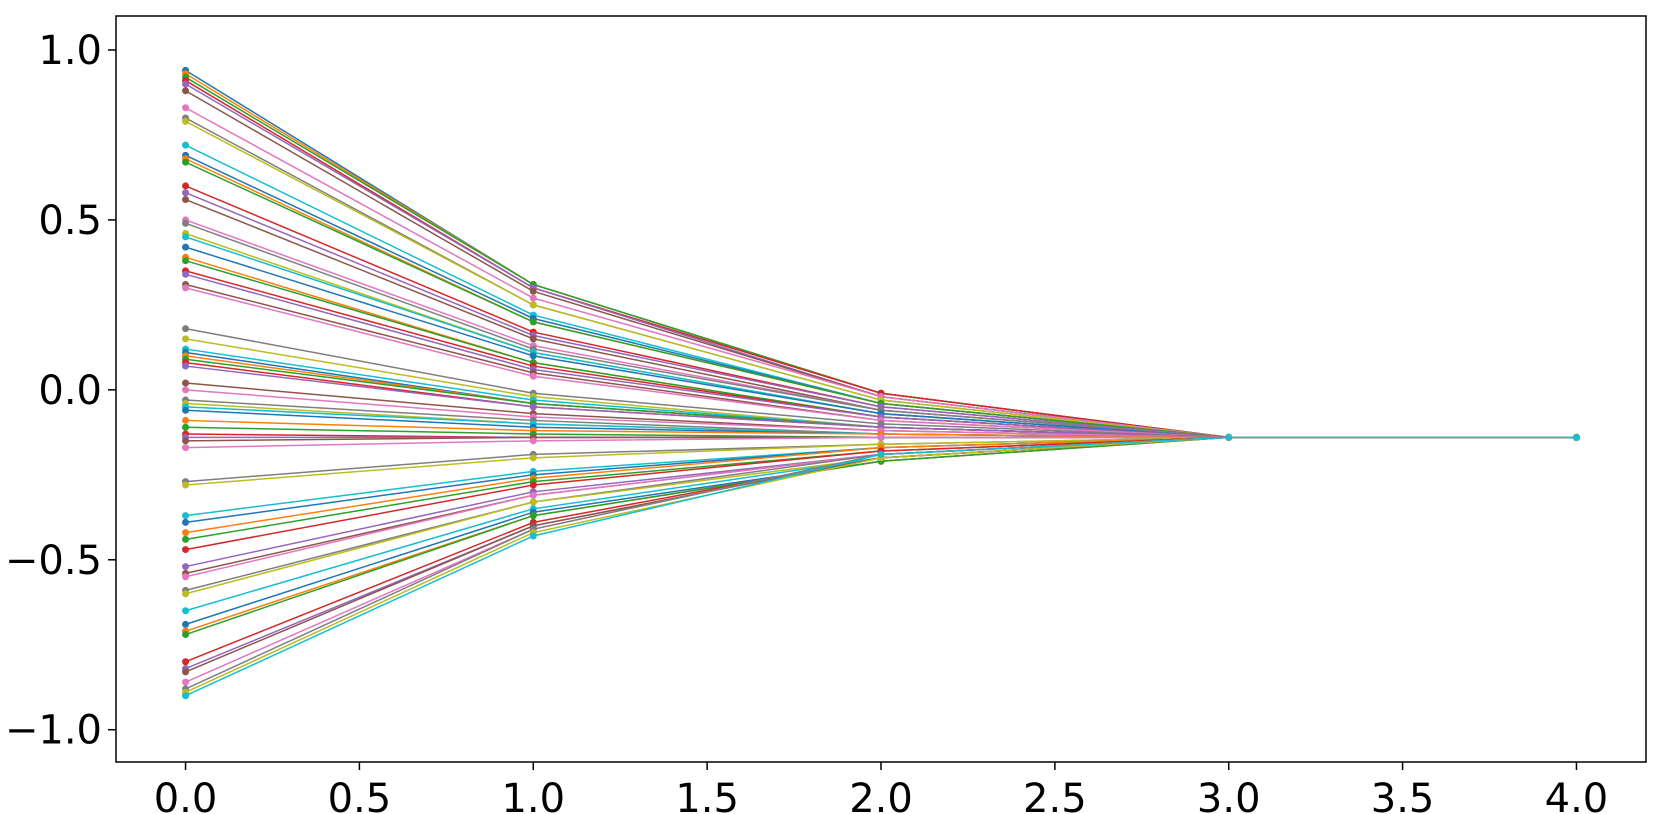 This screenshot has width=1661, height=814. Describe the element at coordinates (1055, 795) in the screenshot. I see `x-tick-label: 2.5` at that location.